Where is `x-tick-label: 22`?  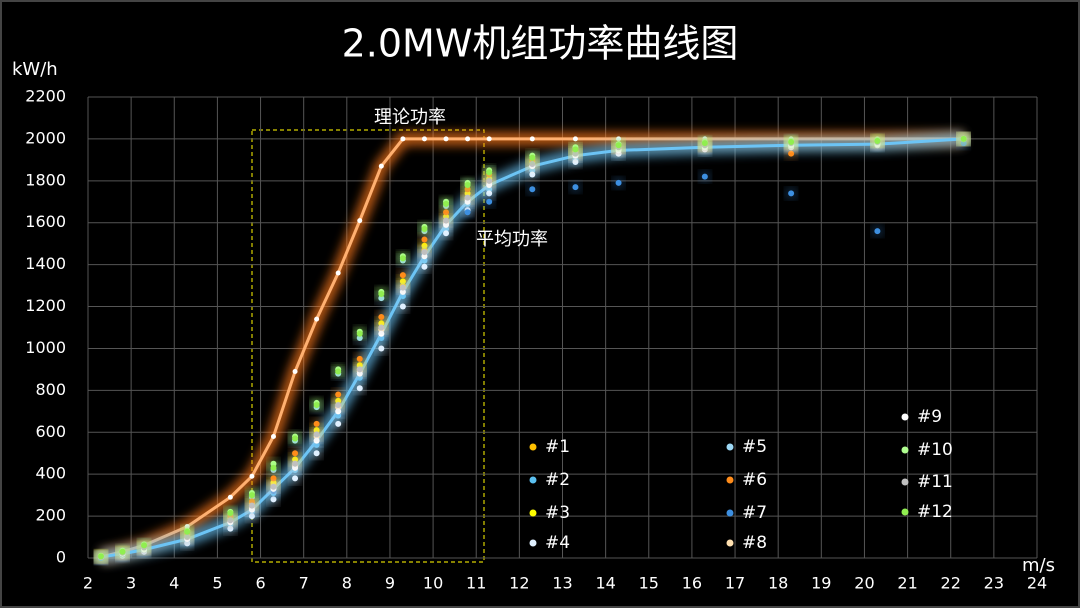
x-tick-label: 22 is located at coordinates (951, 583).